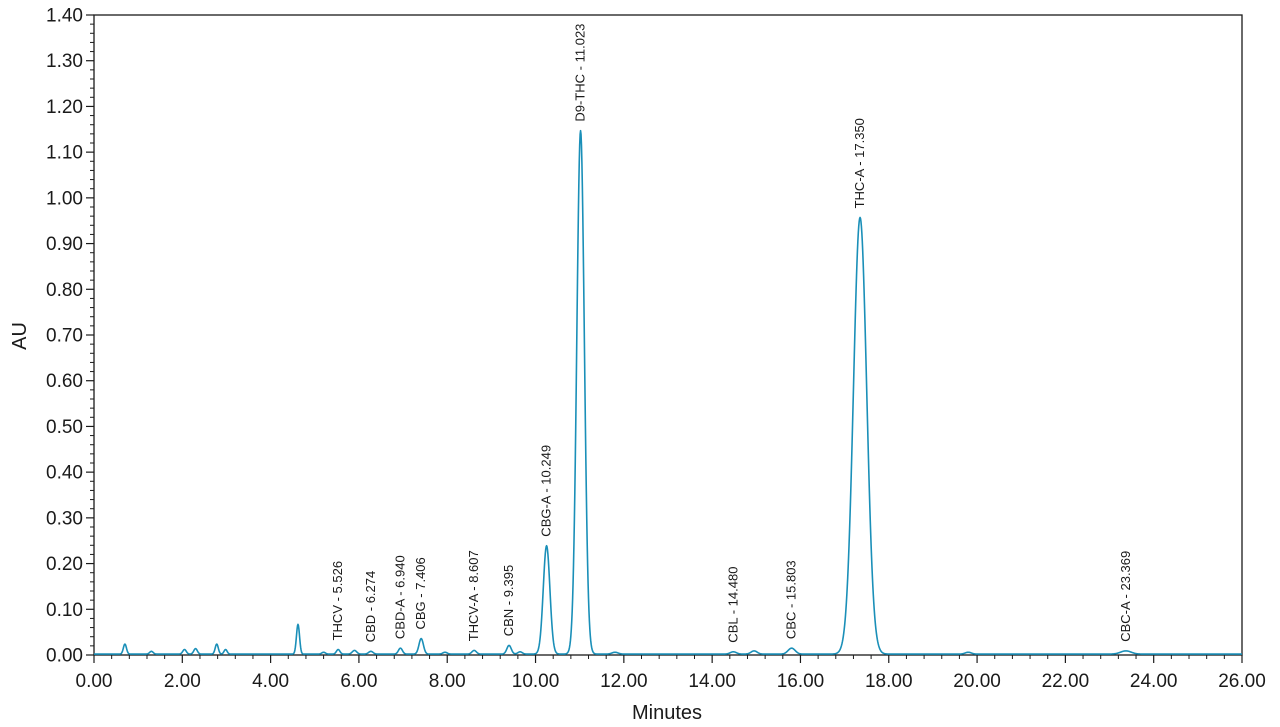 Image resolution: width=1280 pixels, height=727 pixels. Describe the element at coordinates (859, 163) in the screenshot. I see `peak-label: THC-A - 17.350` at that location.